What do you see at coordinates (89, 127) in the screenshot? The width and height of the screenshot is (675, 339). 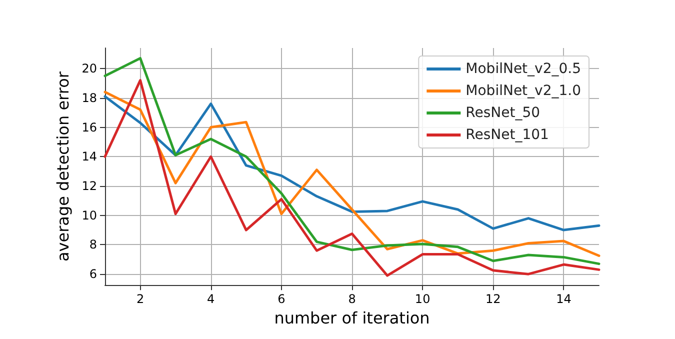 I see `y-tick-label: 16` at bounding box center [89, 127].